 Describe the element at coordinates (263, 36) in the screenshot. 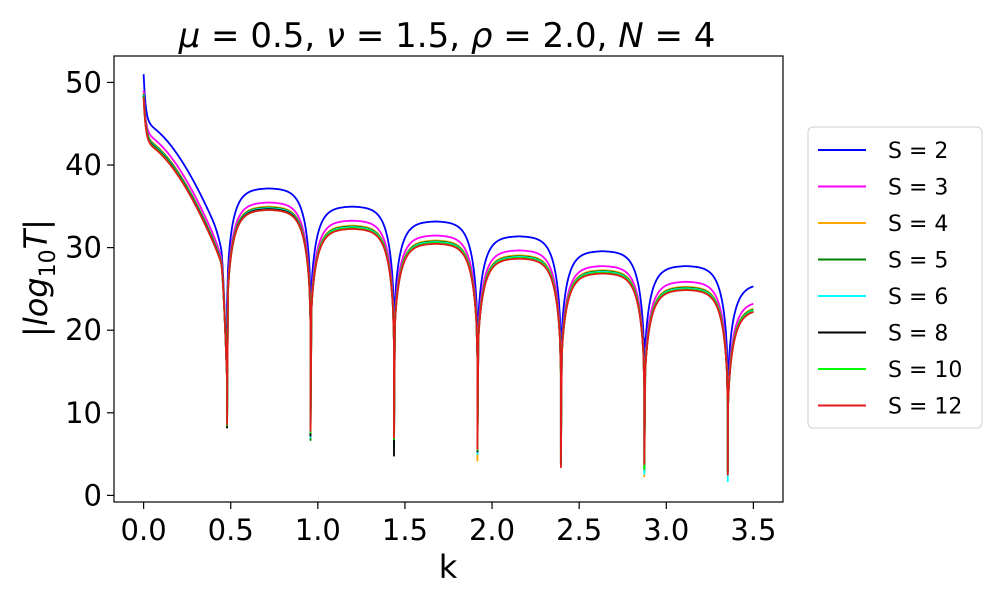

I see `title-mu-value: = 0.5,` at that location.